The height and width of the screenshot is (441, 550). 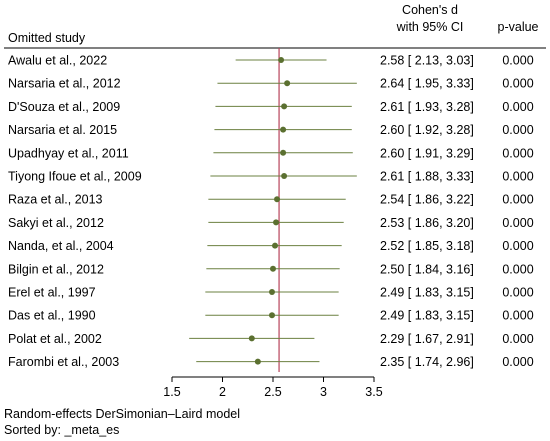 I want to click on study-label: Polat et al., 2002, so click(x=55, y=339).